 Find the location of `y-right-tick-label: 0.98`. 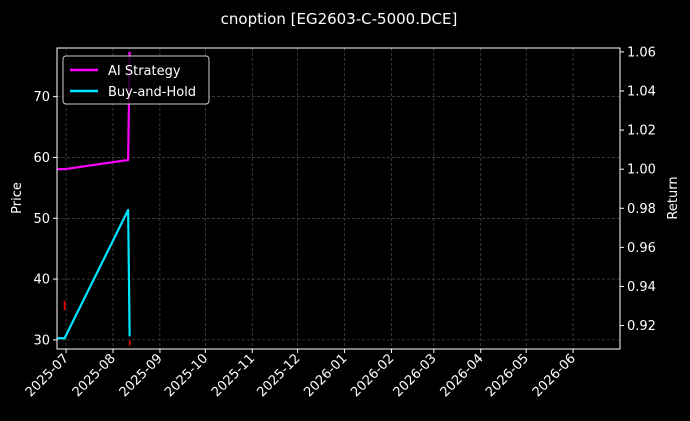

y-right-tick-label: 0.98 is located at coordinates (641, 209).